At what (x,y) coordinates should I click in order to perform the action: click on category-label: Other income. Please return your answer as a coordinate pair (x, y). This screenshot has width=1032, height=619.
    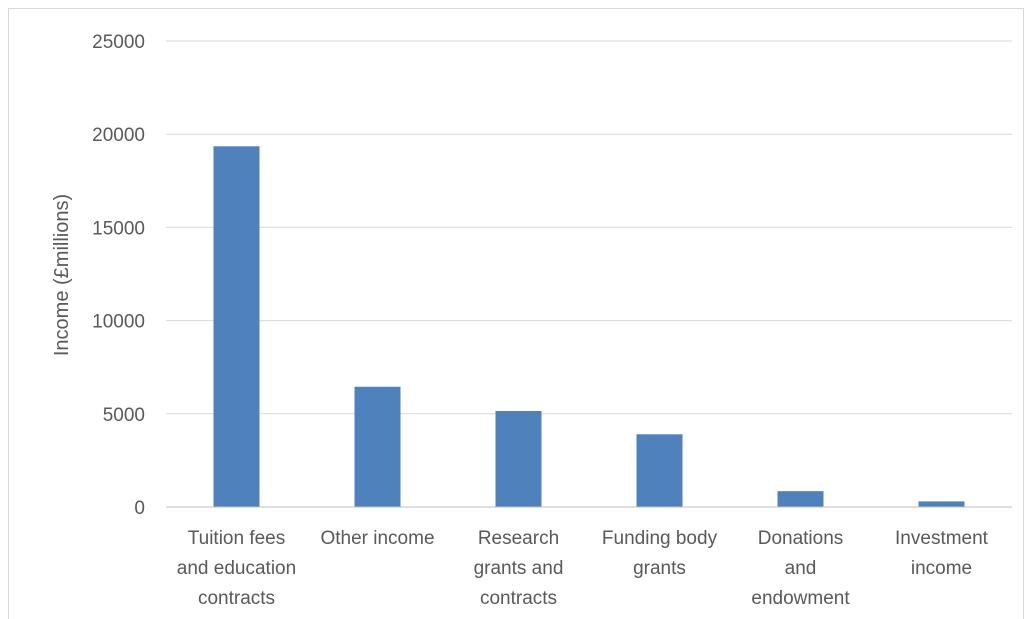
    Looking at the image, I should click on (377, 538).